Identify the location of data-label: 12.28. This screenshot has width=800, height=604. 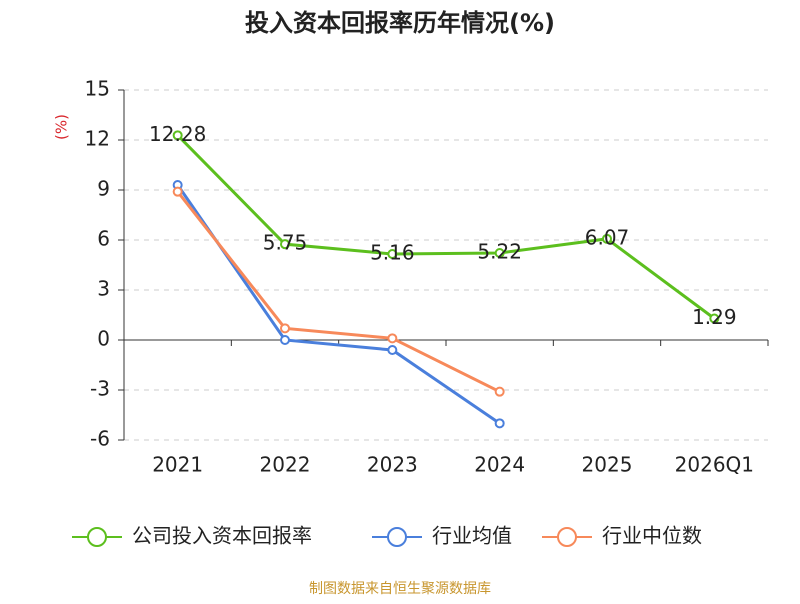
(177, 134).